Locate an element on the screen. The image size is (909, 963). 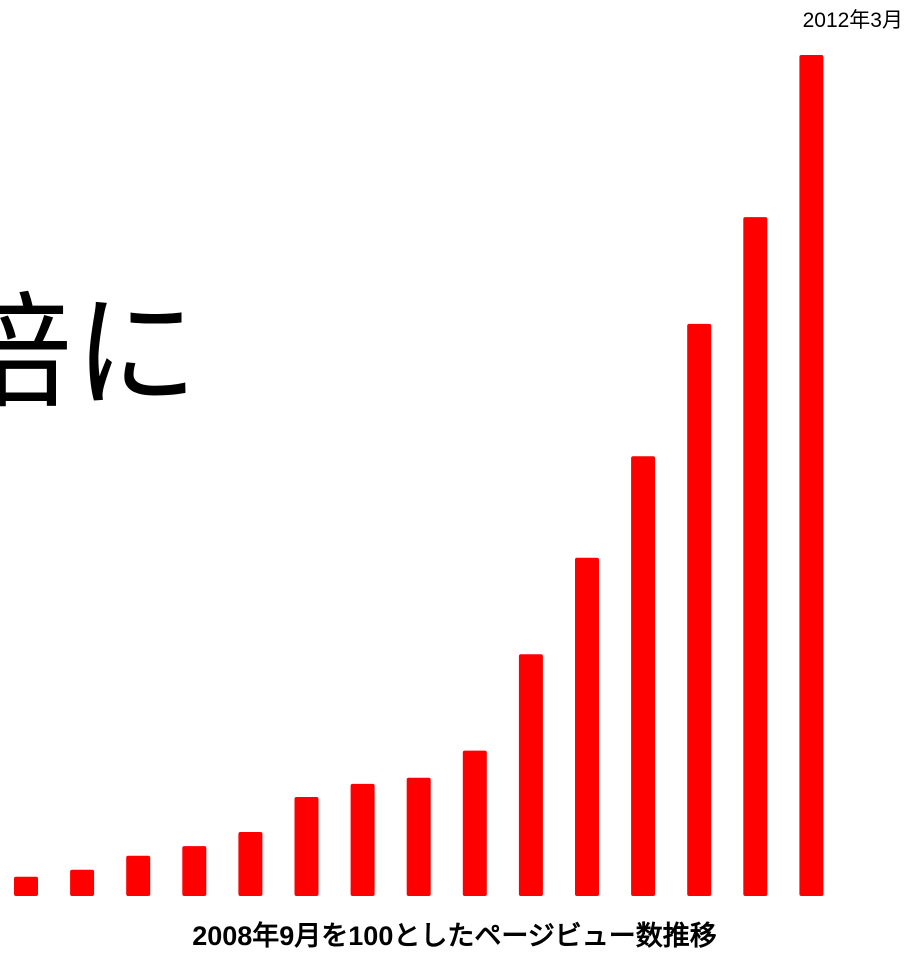
chart-caption: 2008年9月を100としたページビュー数推移 is located at coordinates (454, 936).